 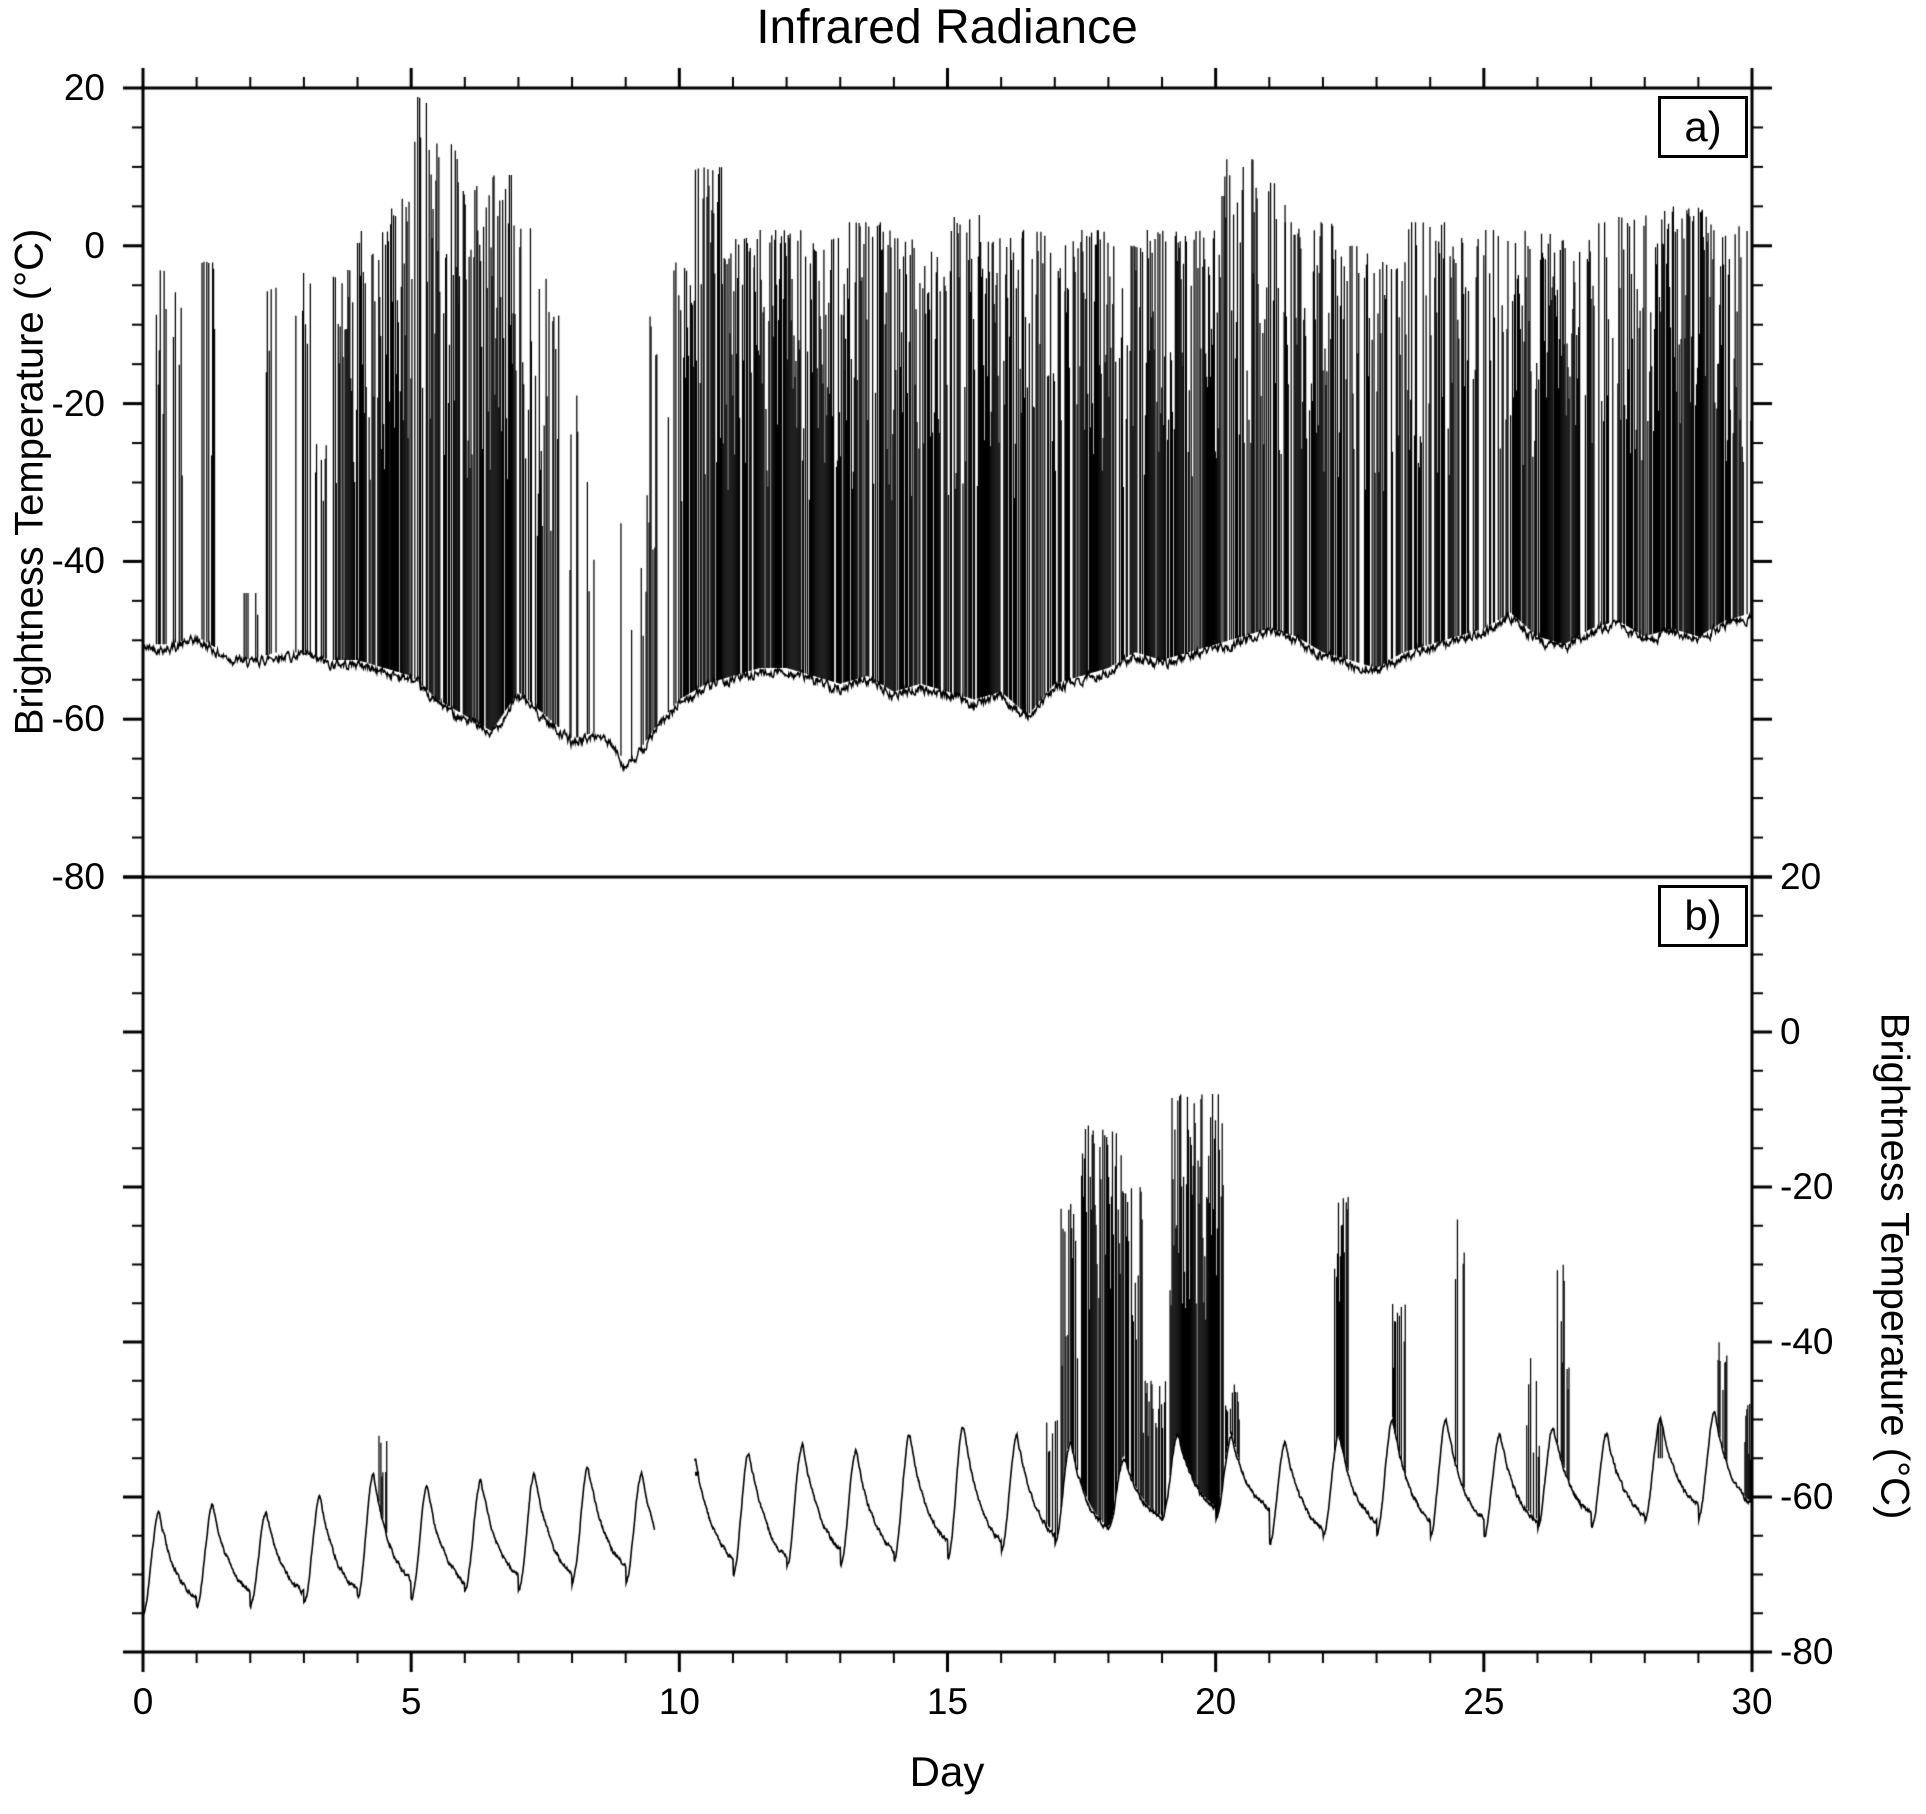 I want to click on chart-title: Infrared Radiance, so click(x=947, y=27).